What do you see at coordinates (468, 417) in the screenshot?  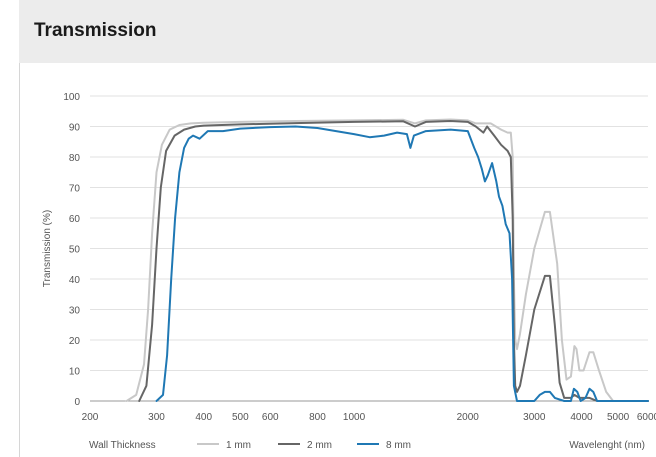 I see `x-tick-label: 2000` at bounding box center [468, 417].